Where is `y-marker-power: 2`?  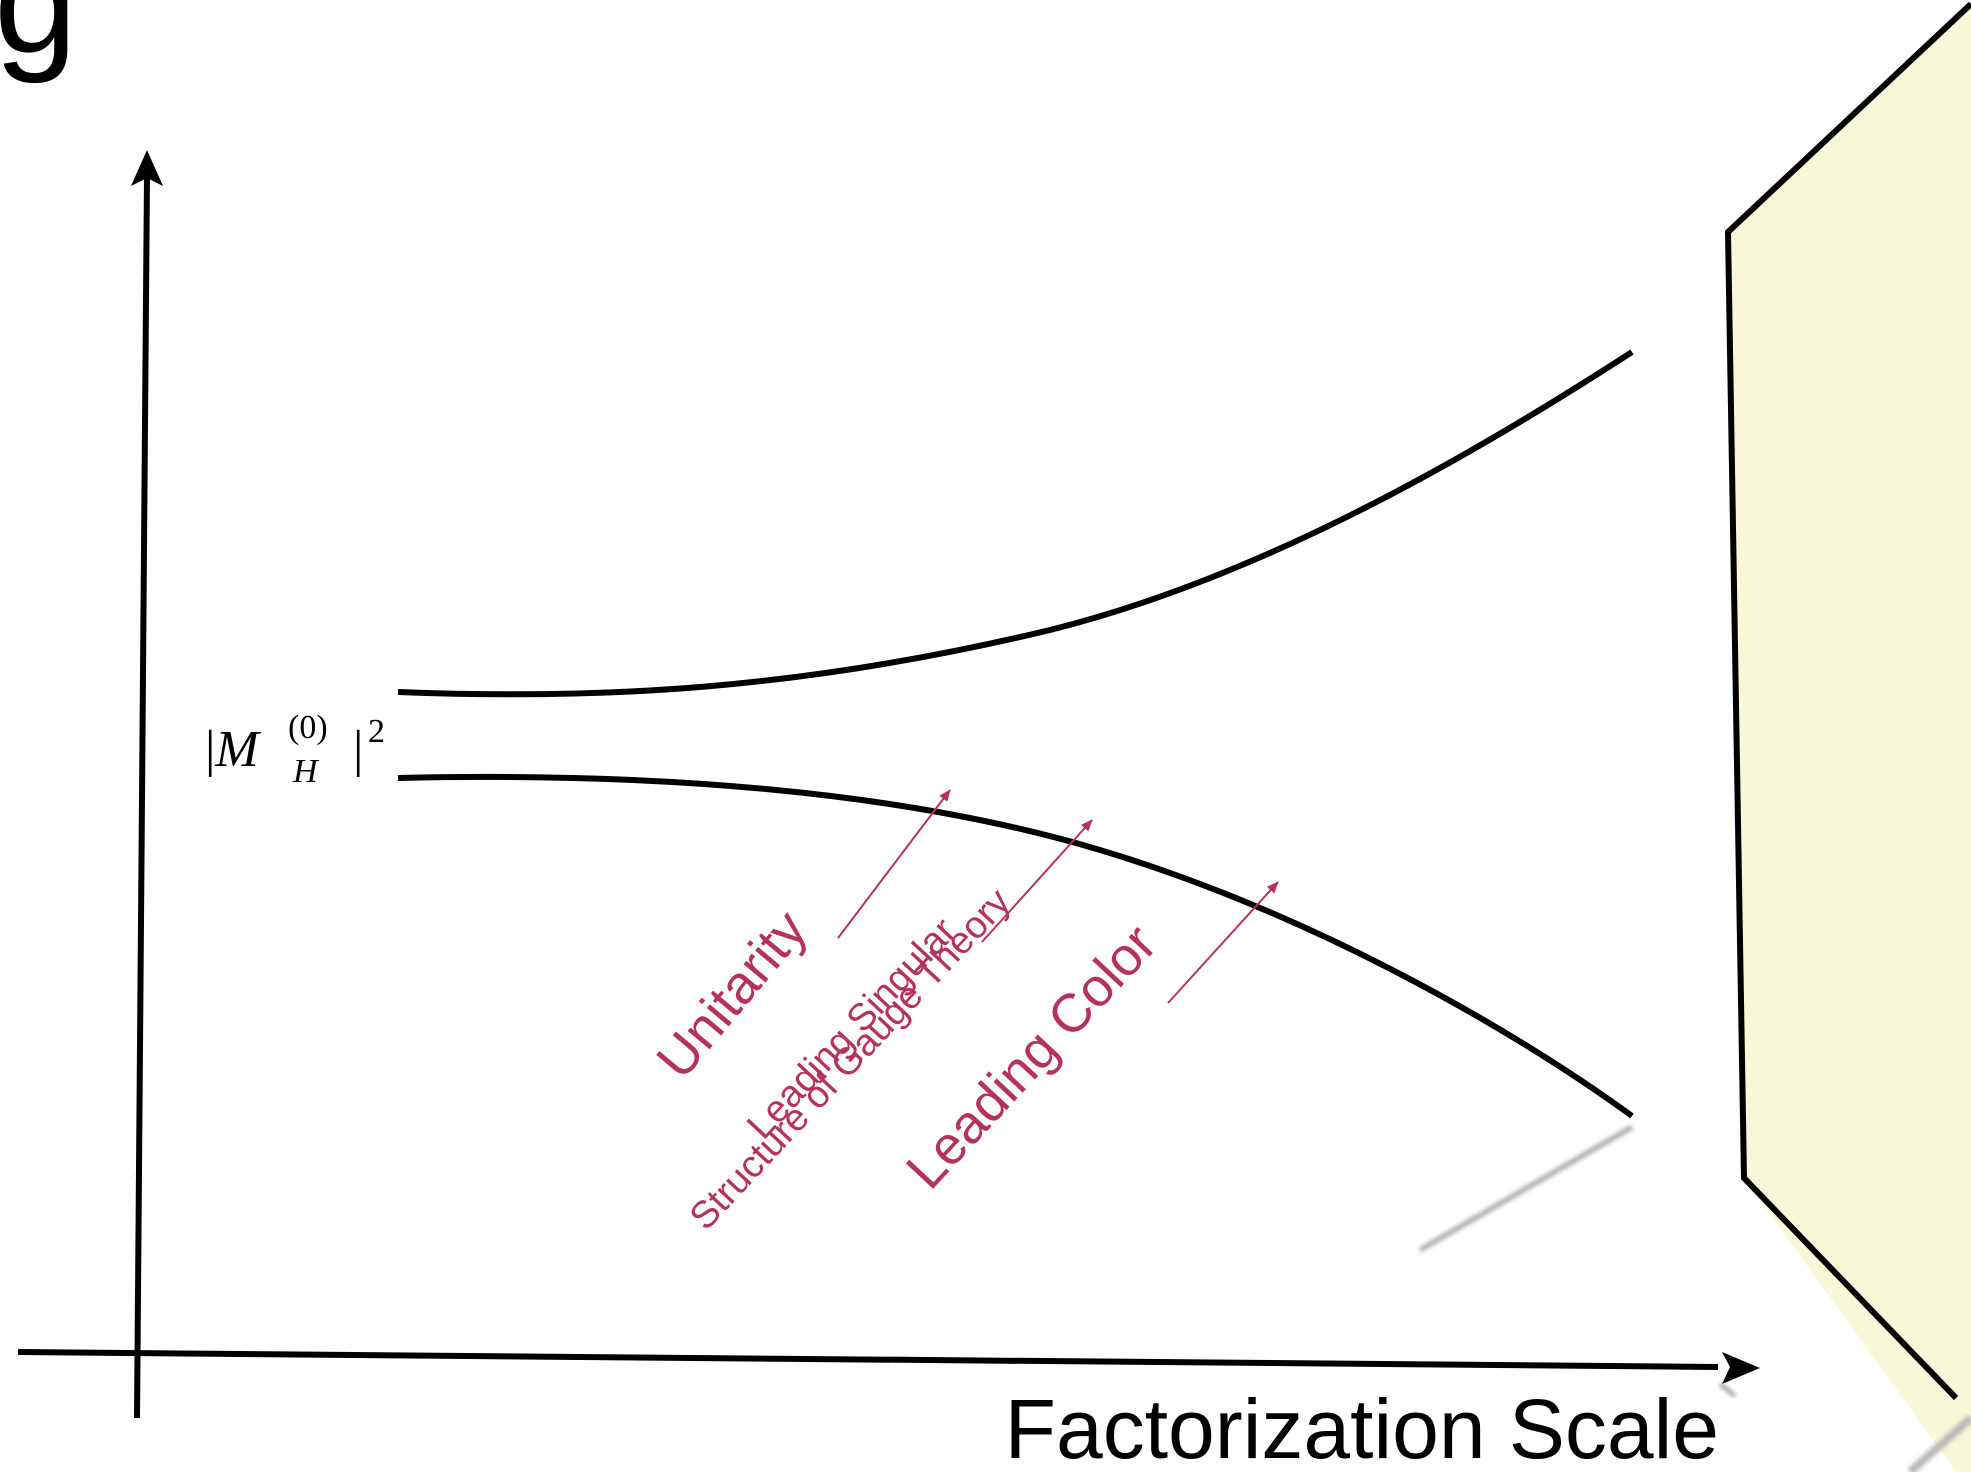 y-marker-power: 2 is located at coordinates (376, 731).